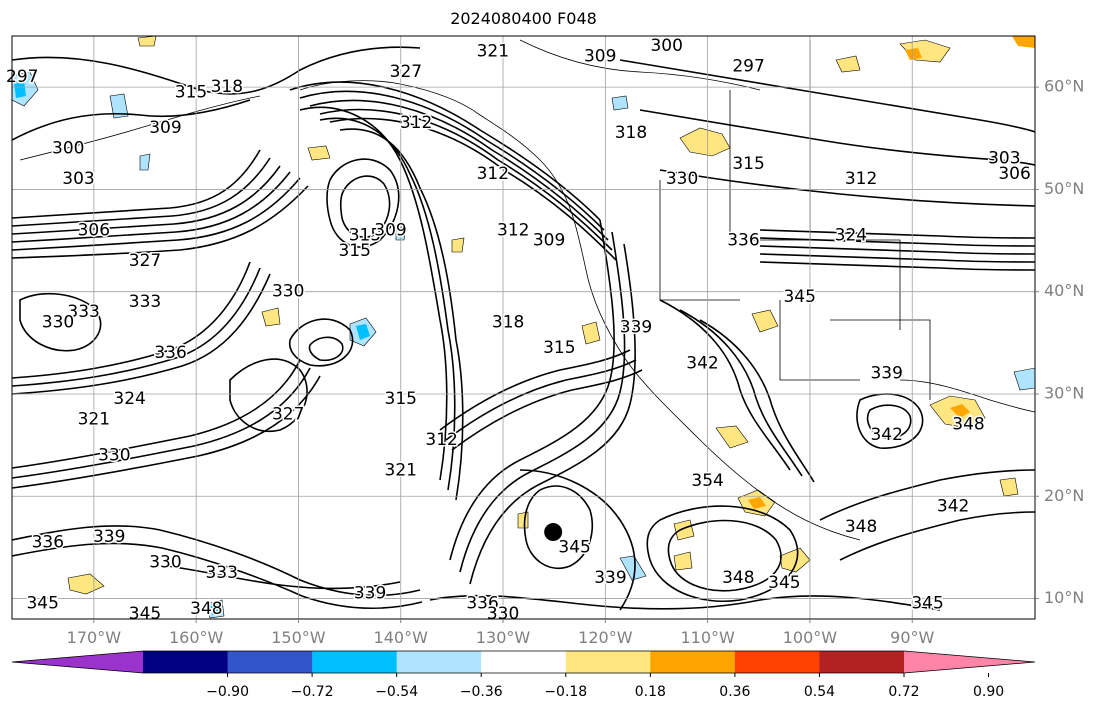 The image size is (1105, 712). What do you see at coordinates (94, 637) in the screenshot?
I see `lon-tick-label: 170°W` at bounding box center [94, 637].